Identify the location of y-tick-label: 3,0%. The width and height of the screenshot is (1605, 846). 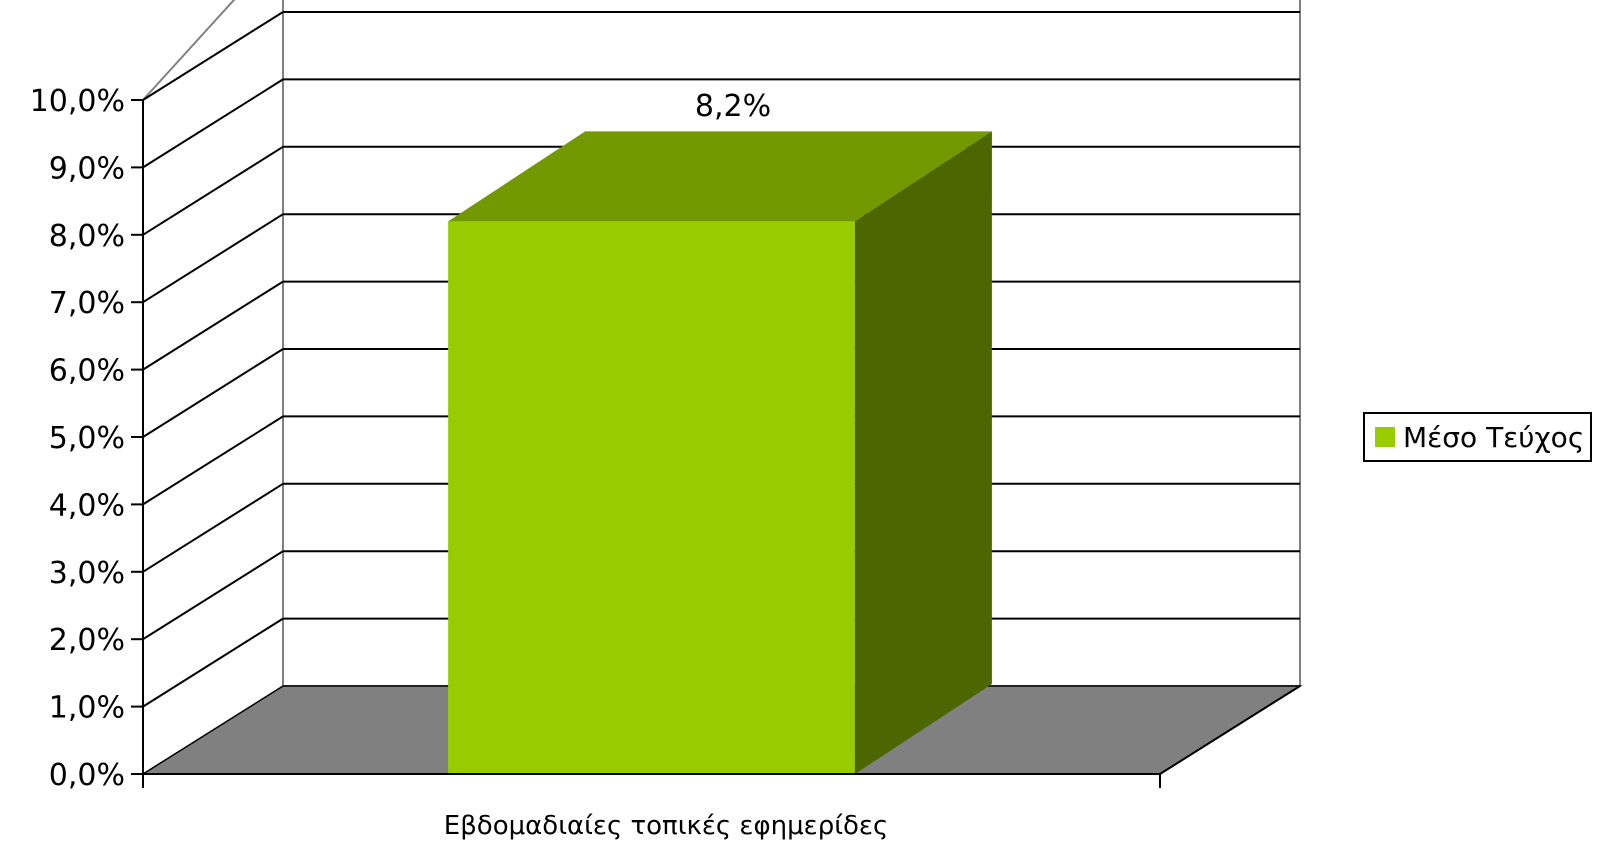
(87, 573).